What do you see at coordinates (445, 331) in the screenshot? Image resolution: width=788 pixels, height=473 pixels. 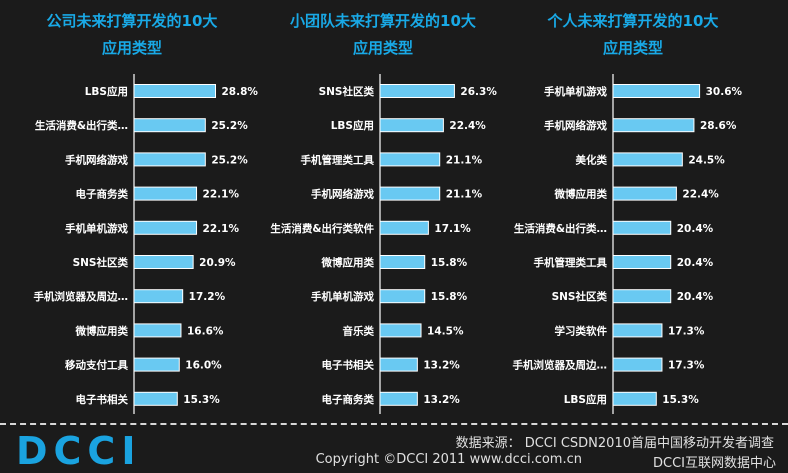 I see `chart2-value-label-8: 14.5%` at bounding box center [445, 331].